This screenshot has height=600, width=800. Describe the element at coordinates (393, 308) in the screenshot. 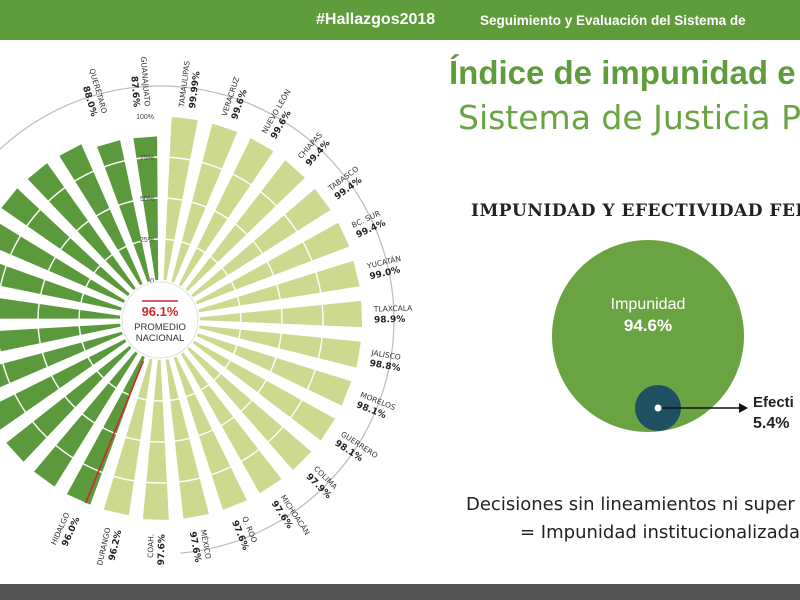

I see `state-name: TLAXCALA` at that location.